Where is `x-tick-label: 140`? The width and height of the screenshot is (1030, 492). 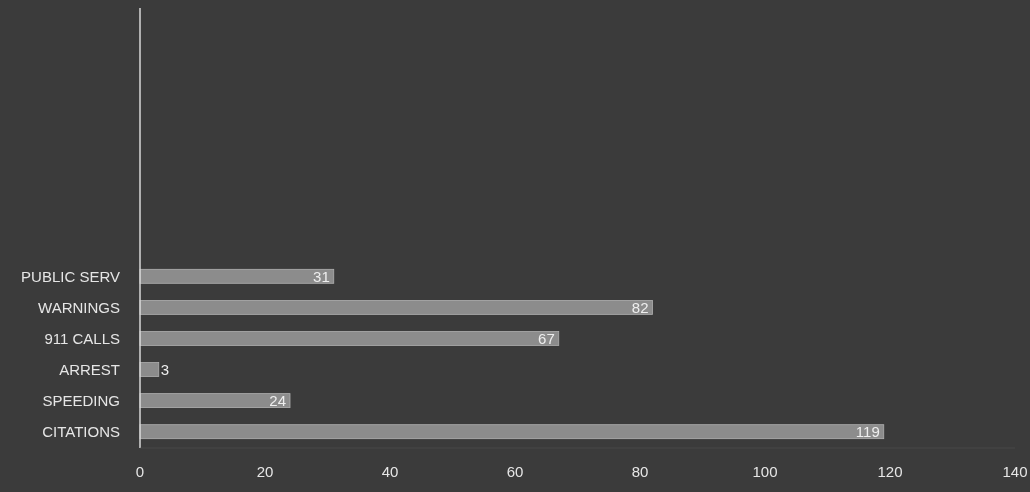 x-tick-label: 140 is located at coordinates (1015, 471).